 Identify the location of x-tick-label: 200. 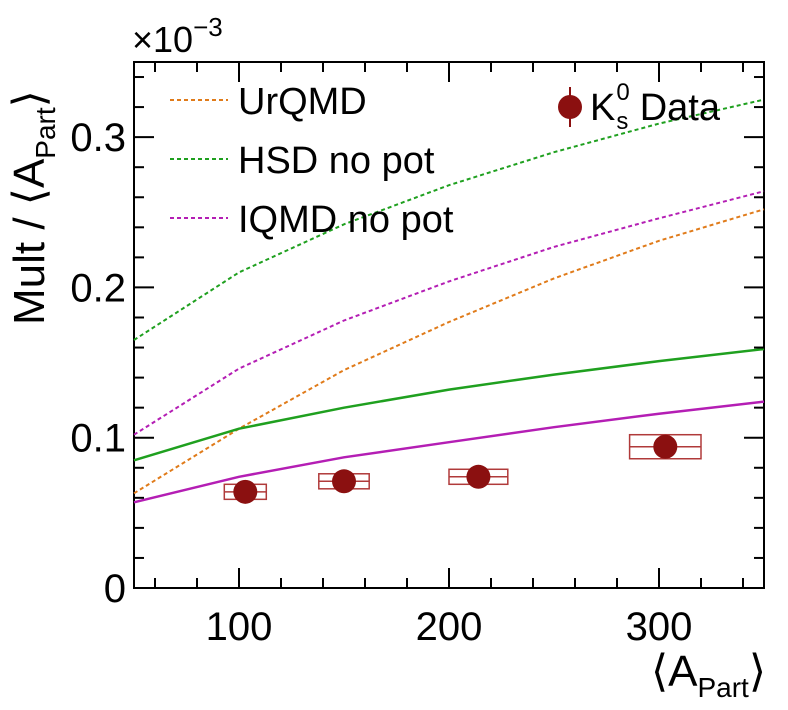
(449, 627).